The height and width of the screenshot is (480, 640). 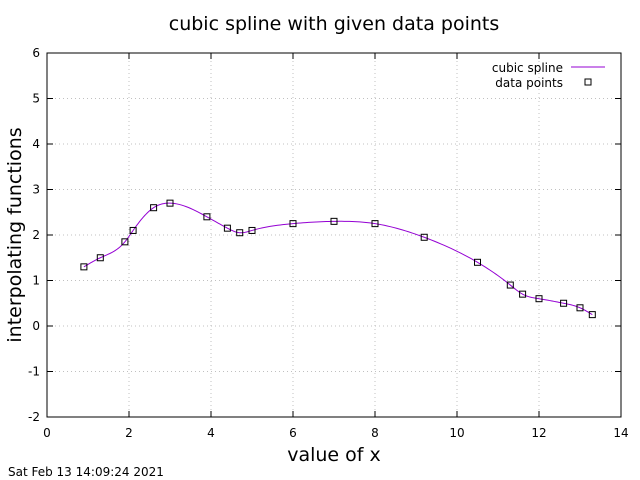 What do you see at coordinates (334, 24) in the screenshot?
I see `chart-title: cubic spline with given data points` at bounding box center [334, 24].